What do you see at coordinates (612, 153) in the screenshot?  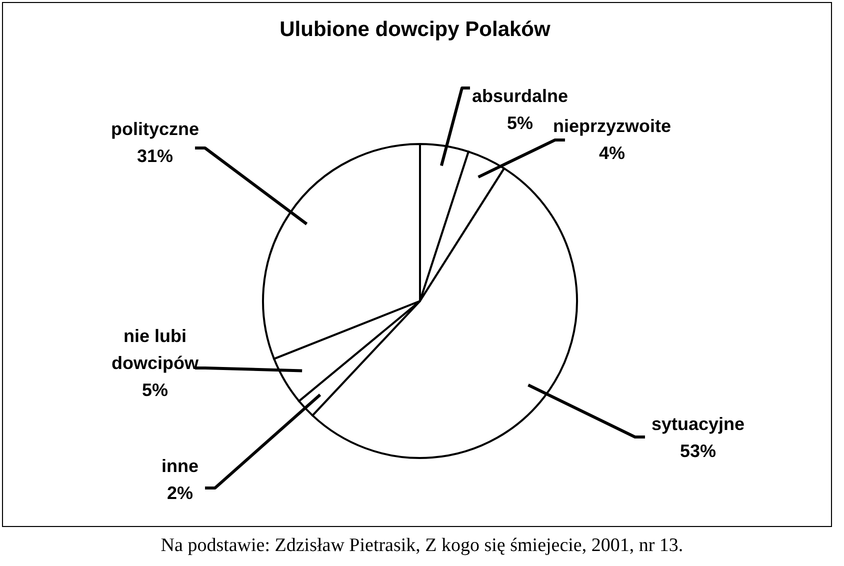 I see `data-label: 4%` at bounding box center [612, 153].